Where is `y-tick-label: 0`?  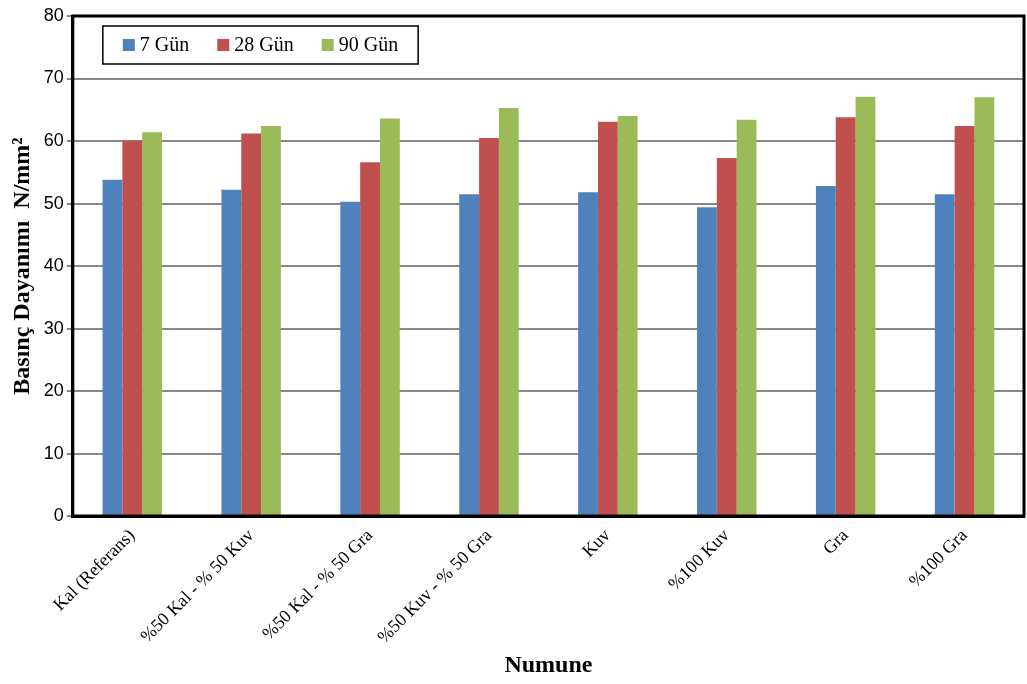 y-tick-label: 0 is located at coordinates (58, 515).